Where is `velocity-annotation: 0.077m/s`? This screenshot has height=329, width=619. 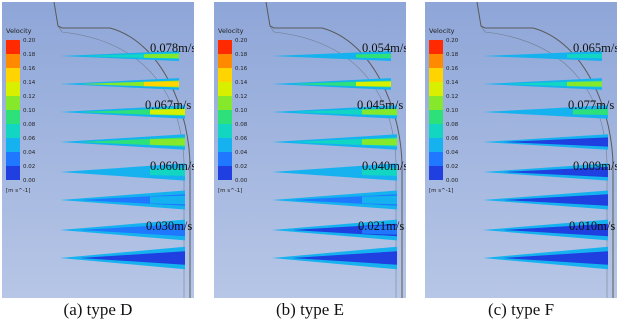
velocity-annotation: 0.077m/s is located at coordinates (591, 105).